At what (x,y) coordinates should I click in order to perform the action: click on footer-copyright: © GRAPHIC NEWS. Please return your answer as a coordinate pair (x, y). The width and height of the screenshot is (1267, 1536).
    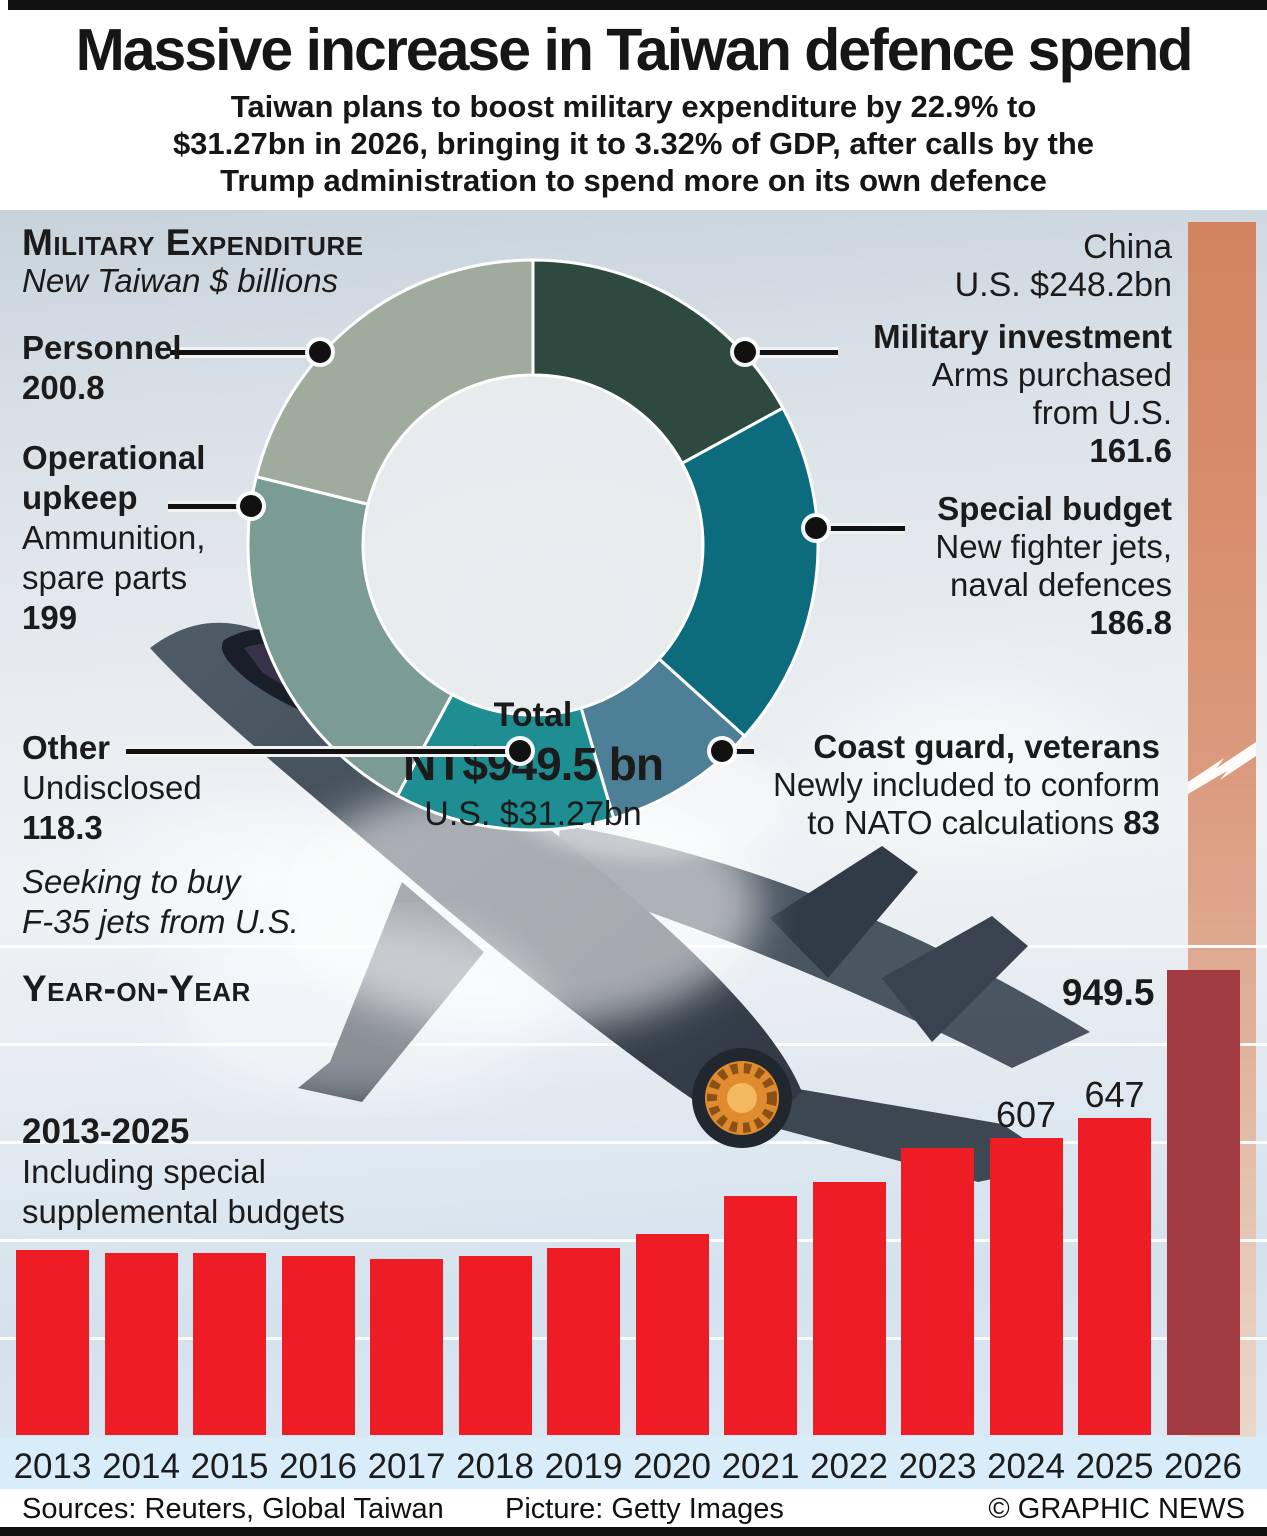
    Looking at the image, I should click on (1116, 1509).